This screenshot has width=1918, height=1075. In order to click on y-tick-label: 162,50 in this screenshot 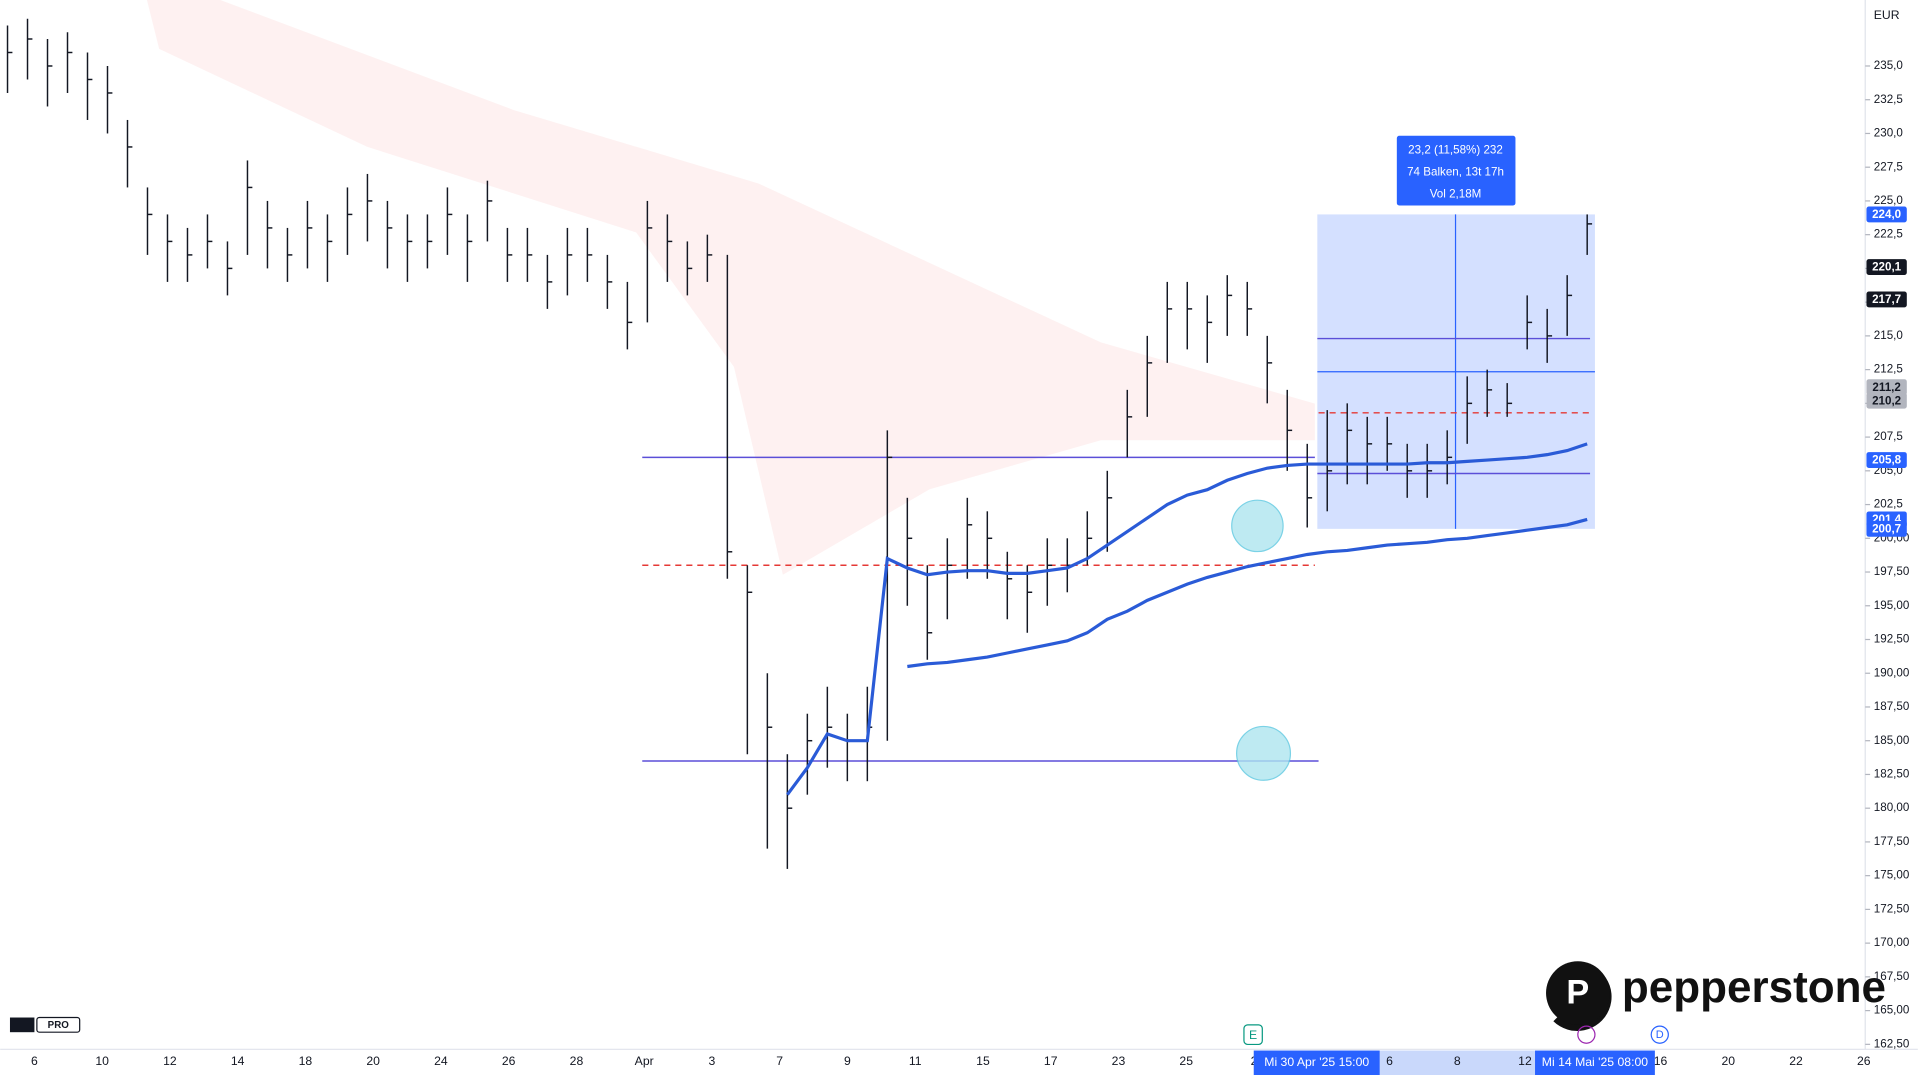, I will do `click(1892, 1043)`.